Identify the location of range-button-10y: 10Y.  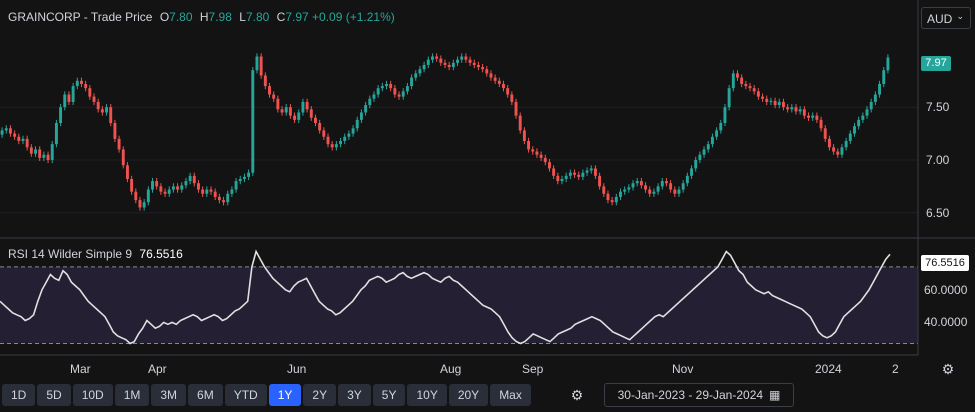
(427, 395).